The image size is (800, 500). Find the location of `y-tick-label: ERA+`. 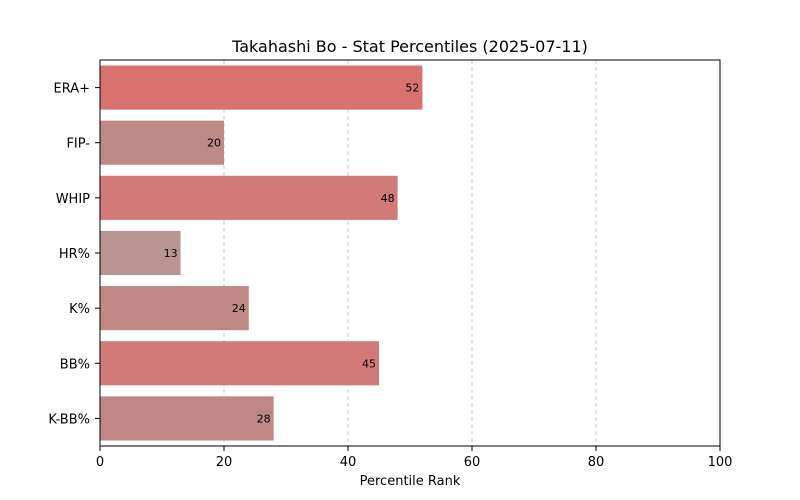

y-tick-label: ERA+ is located at coordinates (71, 89).